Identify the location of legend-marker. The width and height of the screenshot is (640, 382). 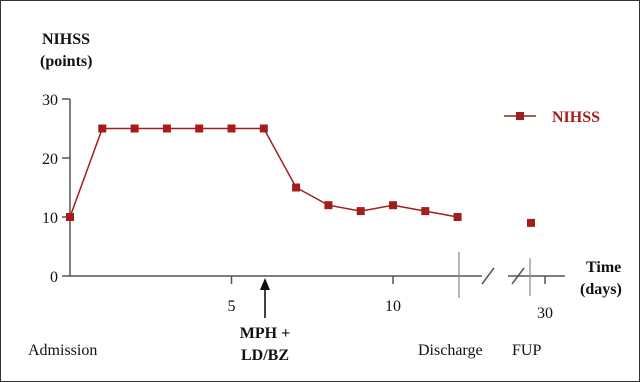
(520, 116).